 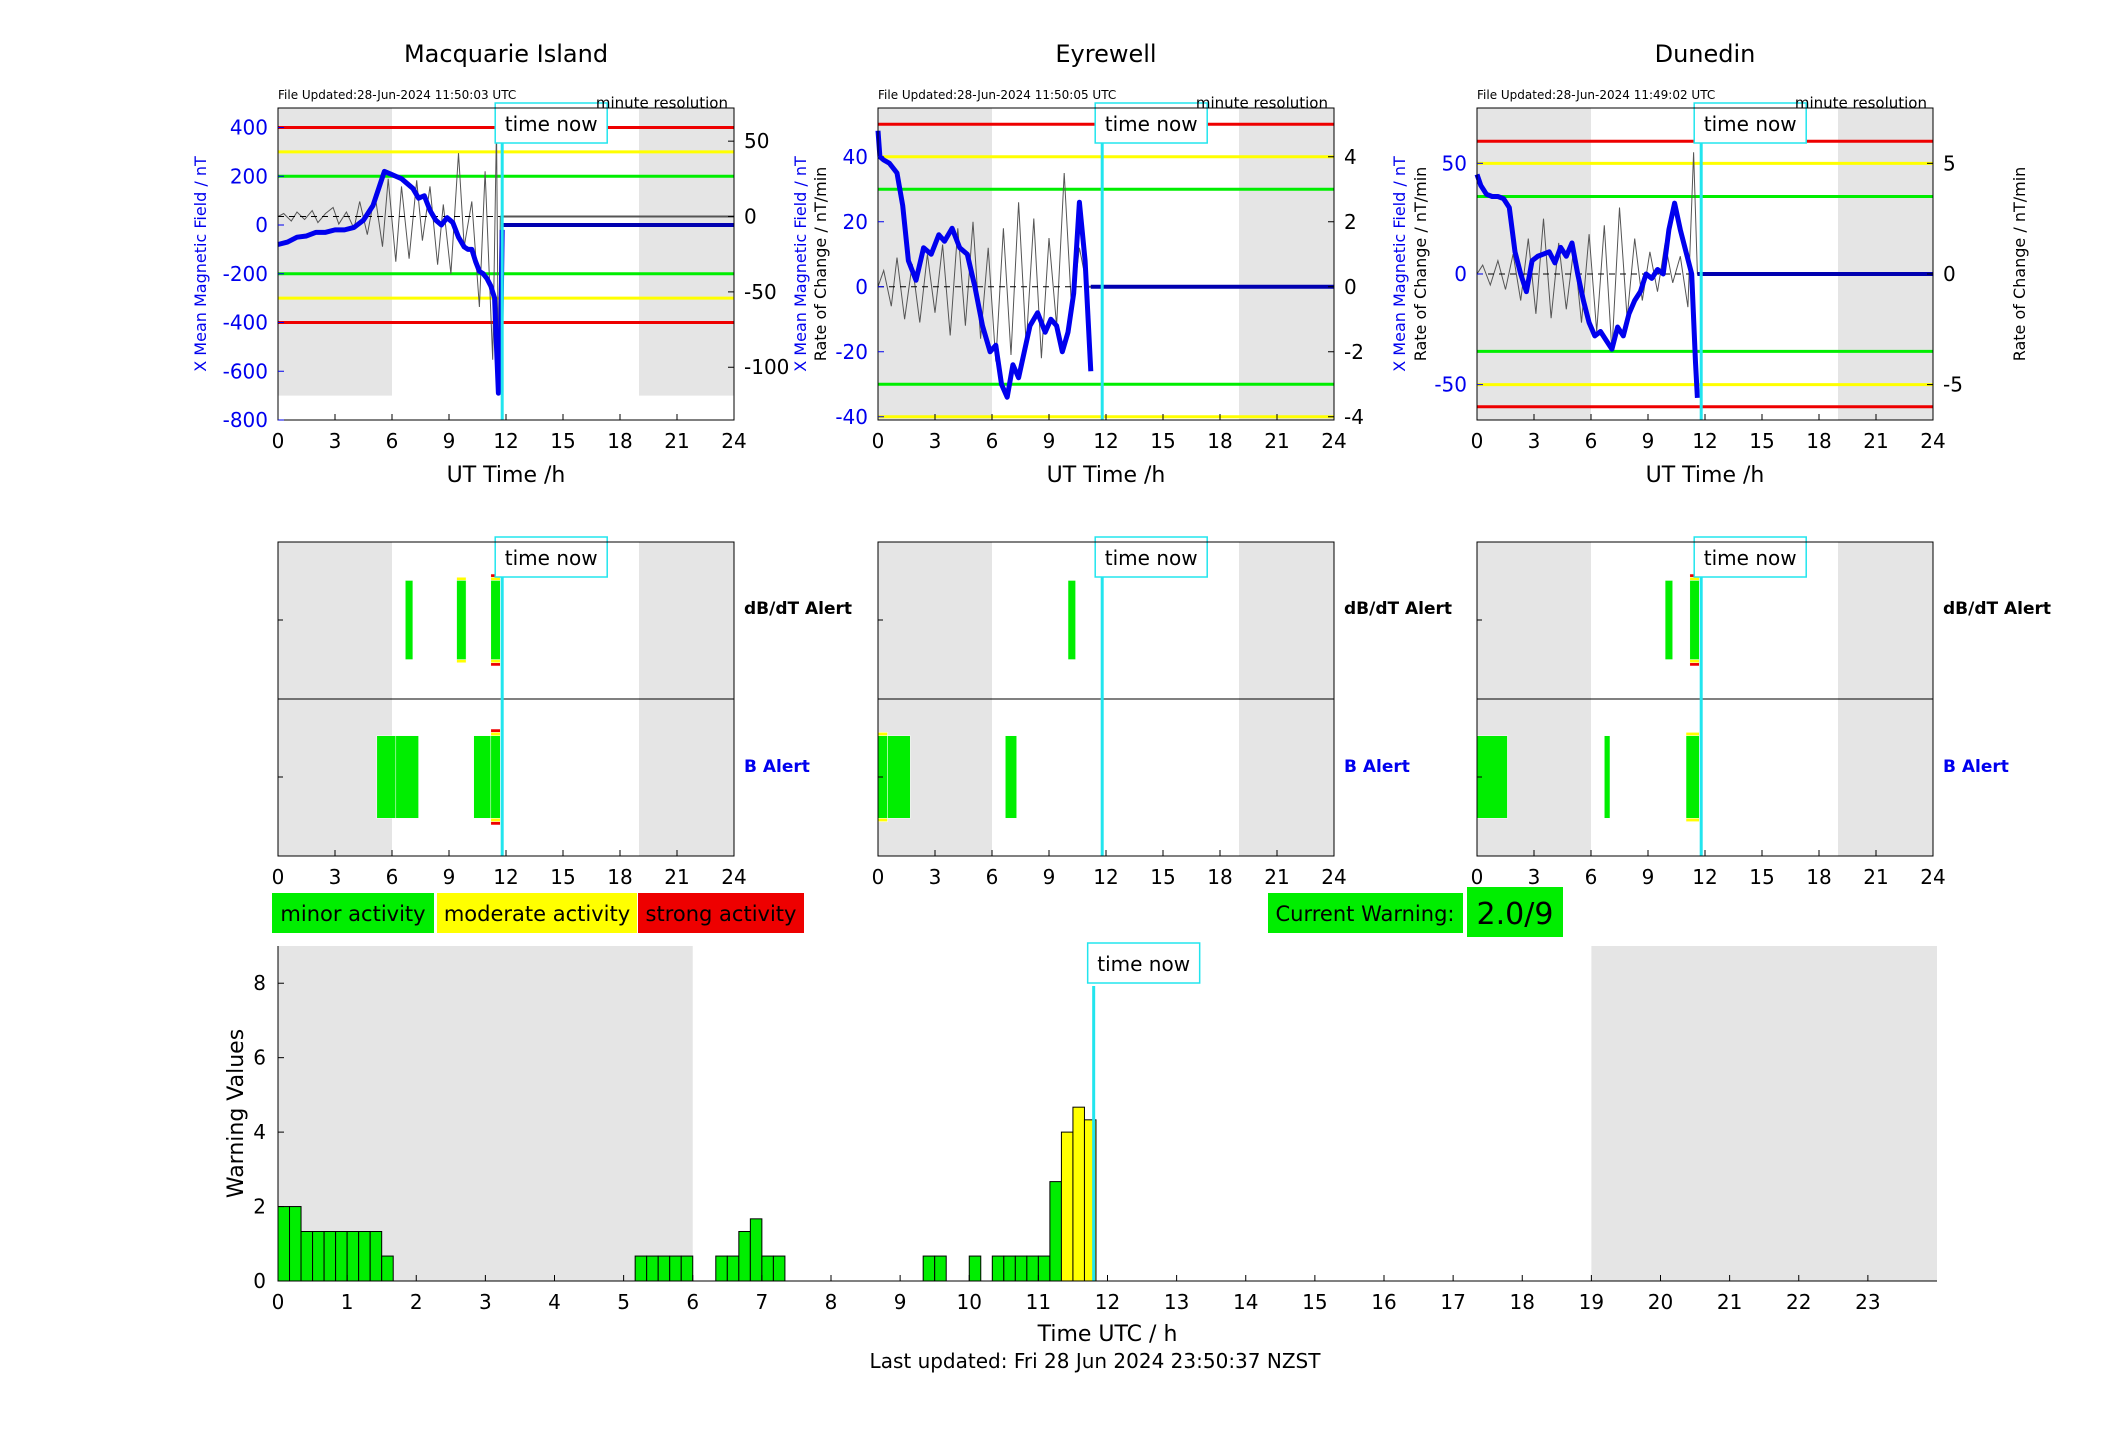 I want to click on alert-panel-1: time now 0 3 6 9 12 15 18 21 24 dB/dT Alert B Alert, so click(x=562, y=712).